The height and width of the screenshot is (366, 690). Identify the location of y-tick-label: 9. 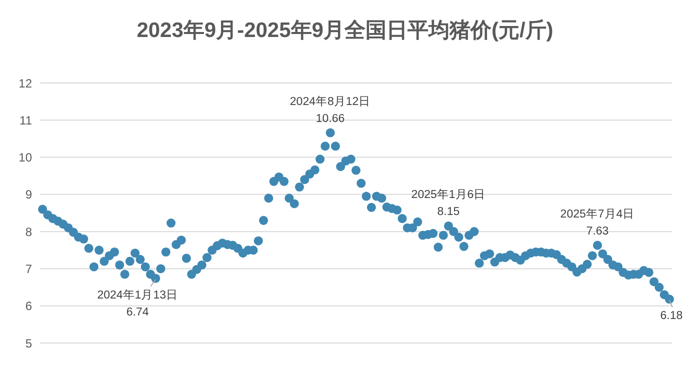
(28, 195).